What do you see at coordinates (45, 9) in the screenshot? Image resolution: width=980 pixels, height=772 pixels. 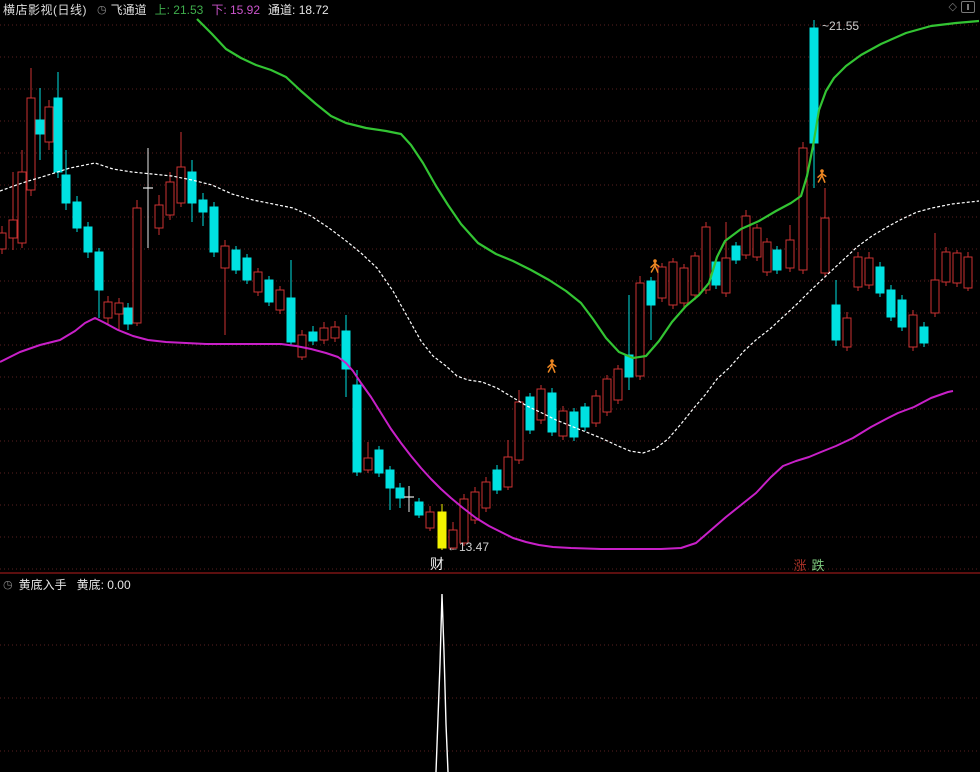 I see `stock-title: 横店影视(日线)` at bounding box center [45, 9].